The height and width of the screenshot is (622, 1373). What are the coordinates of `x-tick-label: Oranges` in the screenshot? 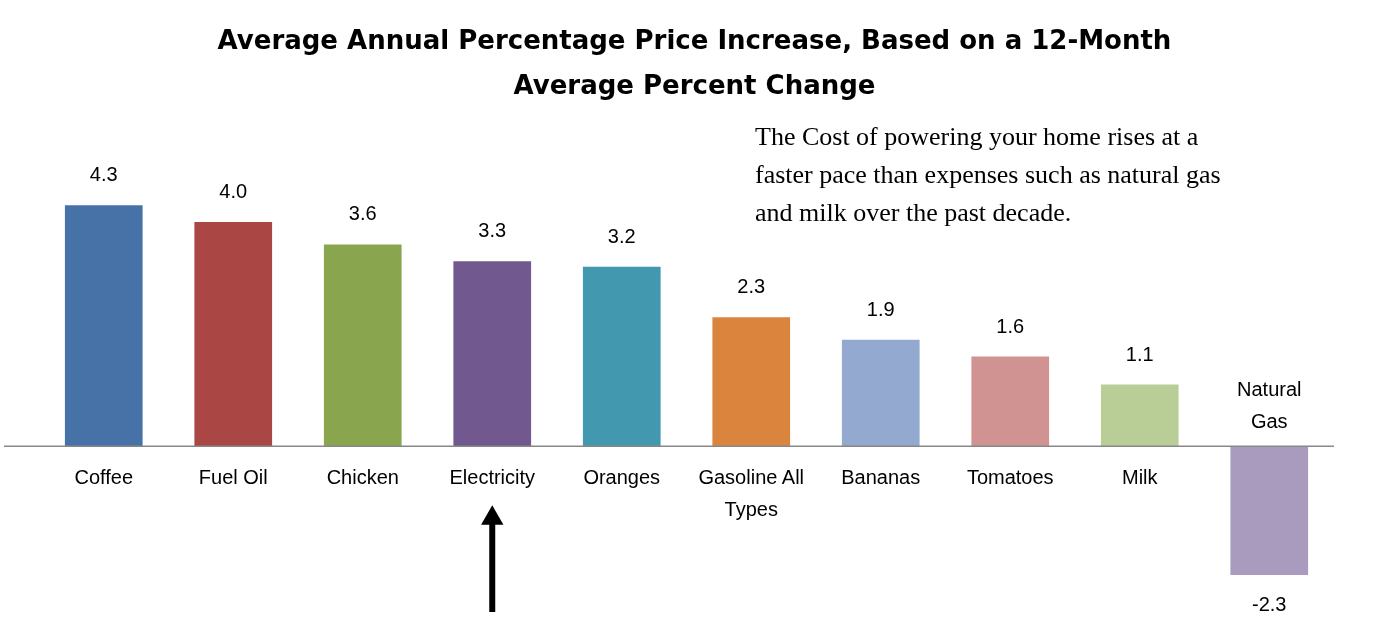 It's located at (622, 477).